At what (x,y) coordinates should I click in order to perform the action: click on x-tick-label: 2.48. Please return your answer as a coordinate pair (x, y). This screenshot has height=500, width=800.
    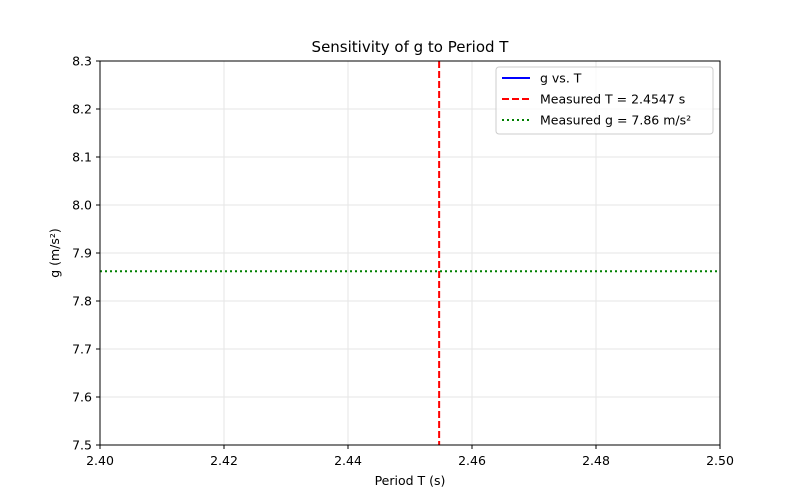
    Looking at the image, I should click on (596, 460).